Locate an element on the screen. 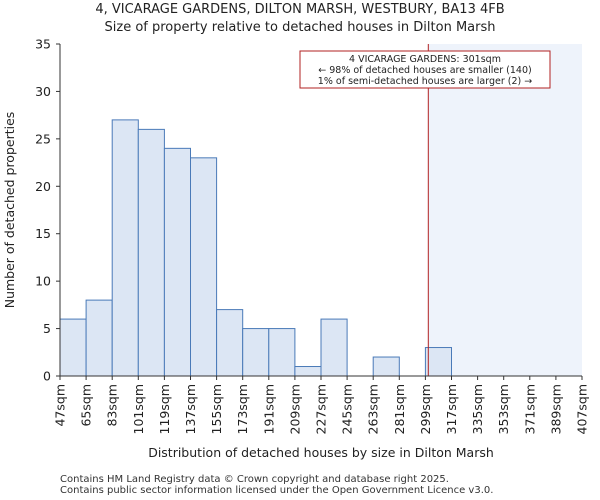  x-tick-label: 353sqm is located at coordinates (503, 409).